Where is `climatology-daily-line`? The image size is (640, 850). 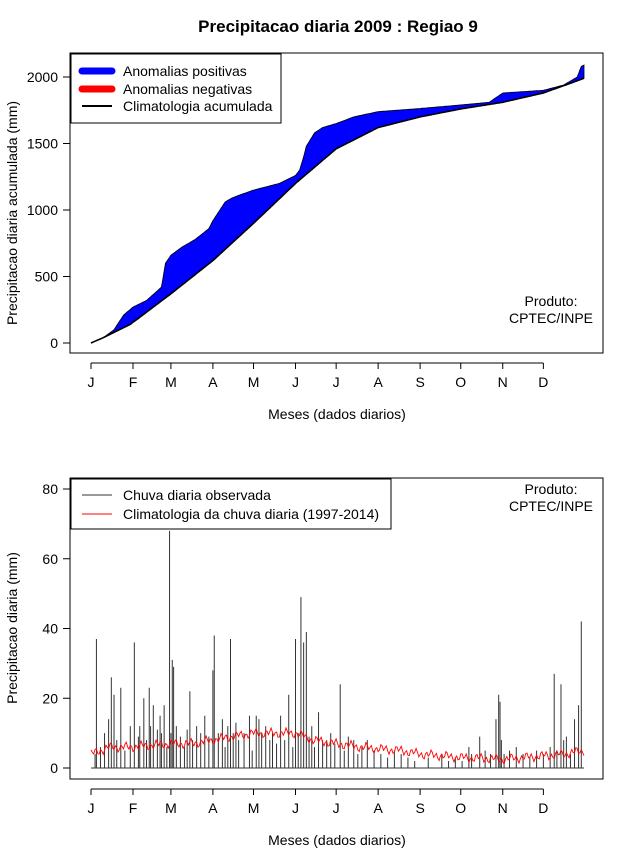 climatology-daily-line is located at coordinates (337, 746).